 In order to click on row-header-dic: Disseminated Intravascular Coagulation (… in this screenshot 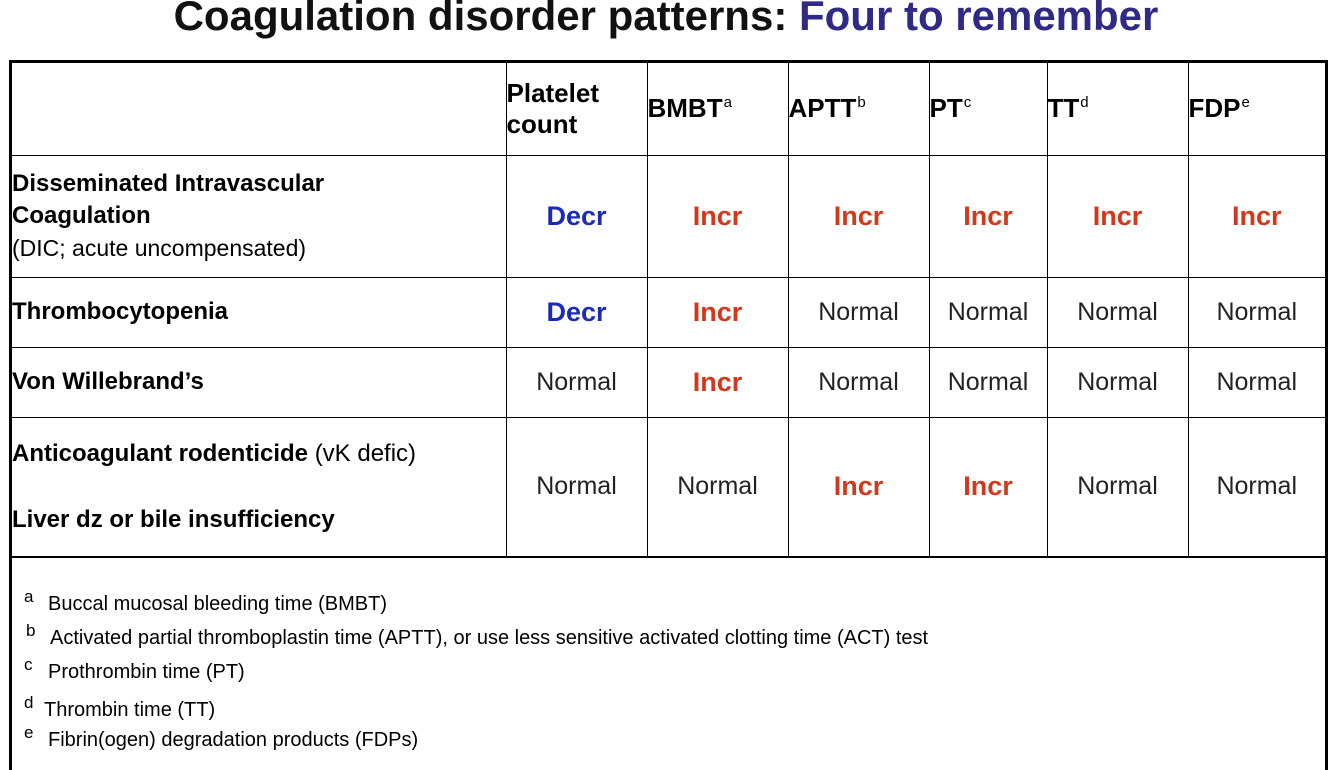, I will do `click(259, 216)`.